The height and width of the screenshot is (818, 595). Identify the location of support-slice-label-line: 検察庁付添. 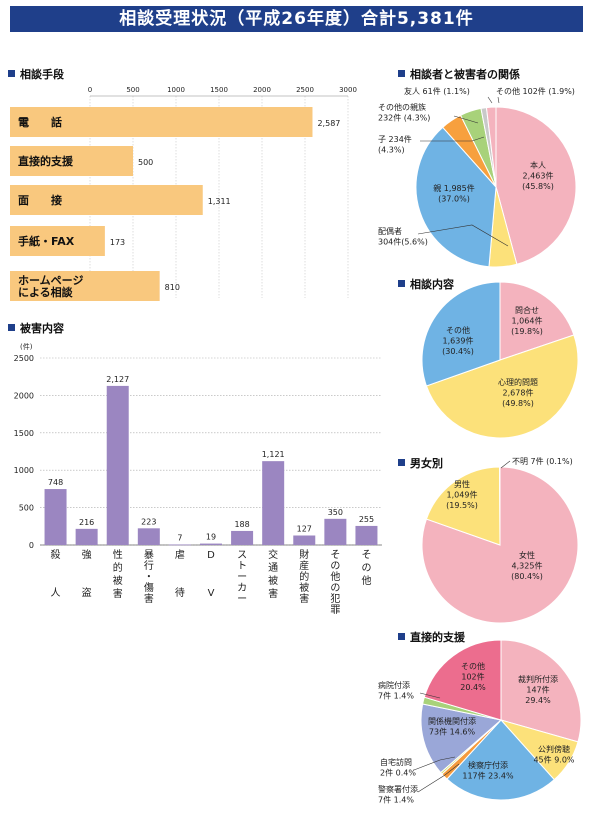
(488, 765).